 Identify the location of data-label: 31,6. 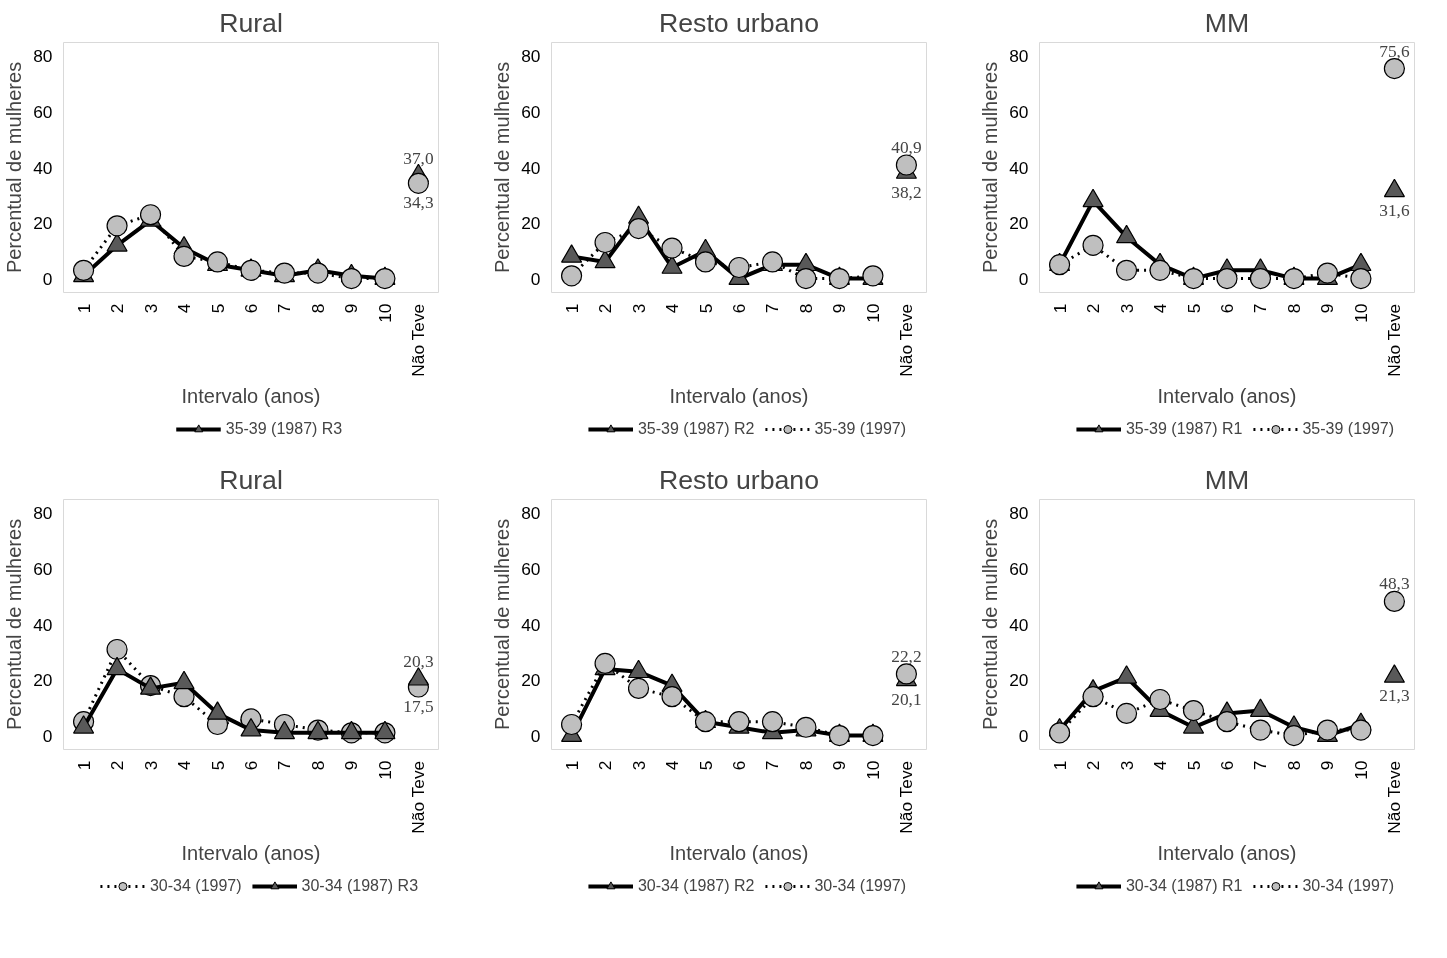
(1394, 210).